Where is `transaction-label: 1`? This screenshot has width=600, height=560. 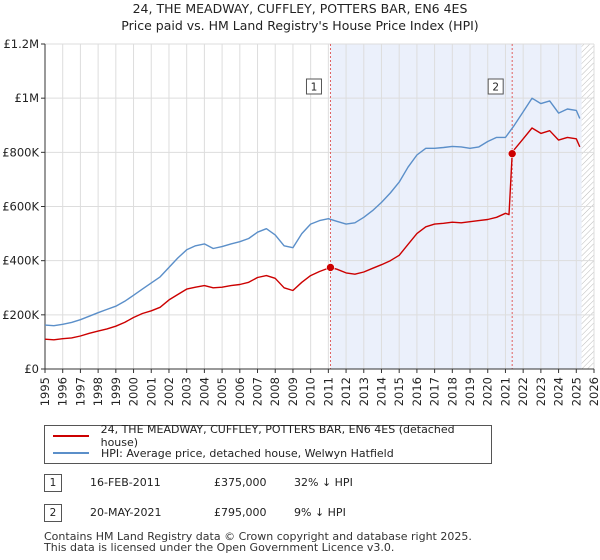
transaction-label: 1 is located at coordinates (314, 88).